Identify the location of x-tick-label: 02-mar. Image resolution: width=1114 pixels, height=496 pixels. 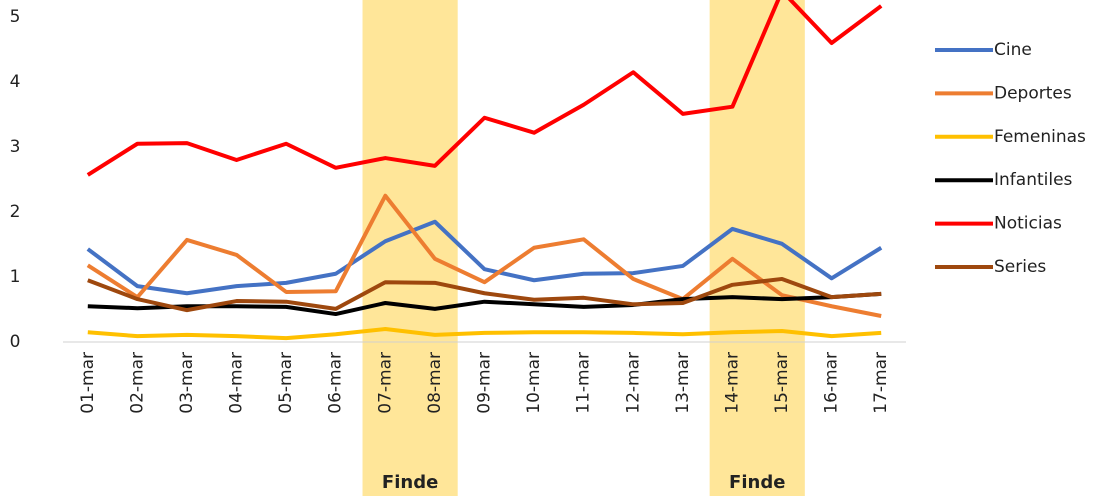
(137, 383).